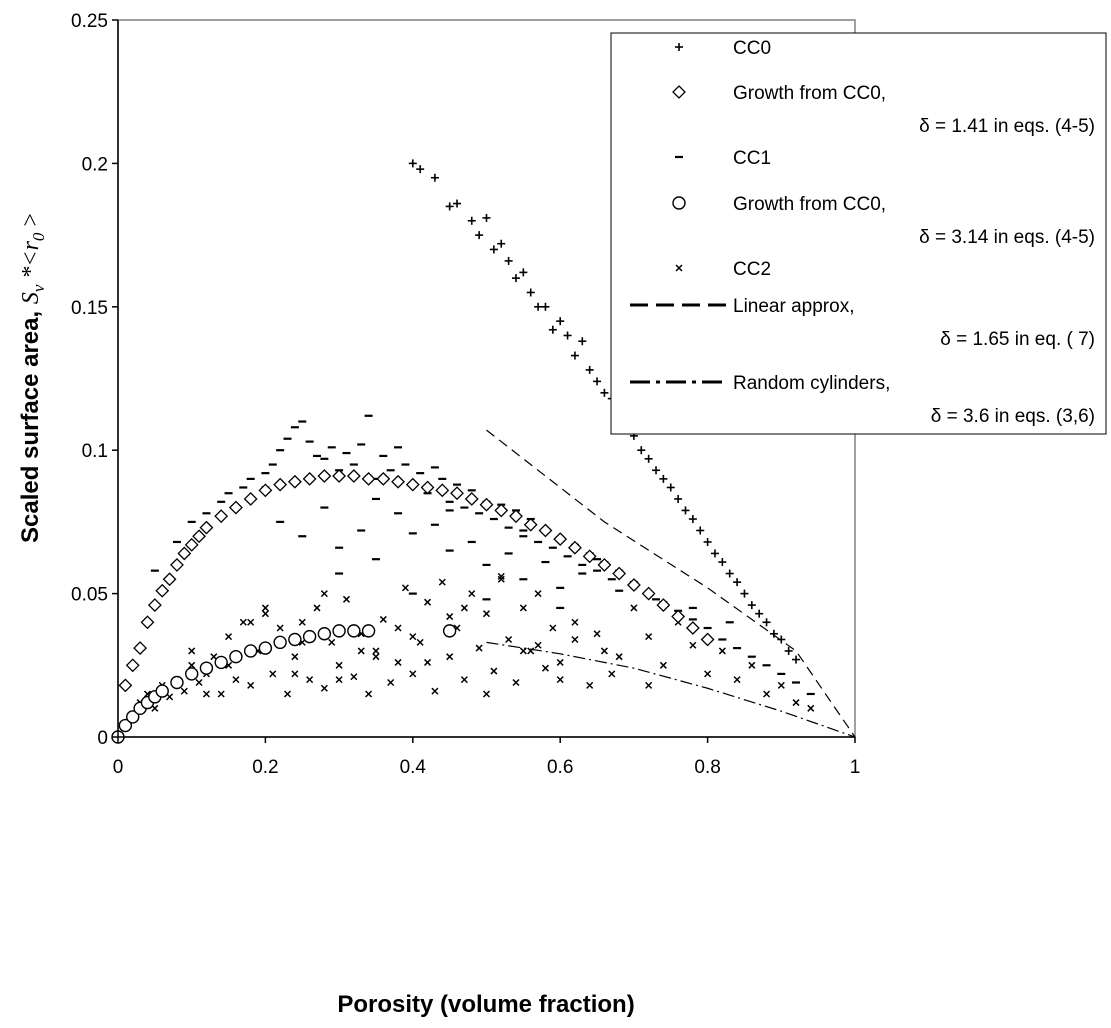 This screenshot has width=1111, height=1028. What do you see at coordinates (752, 48) in the screenshot?
I see `legend-label: CC0` at bounding box center [752, 48].